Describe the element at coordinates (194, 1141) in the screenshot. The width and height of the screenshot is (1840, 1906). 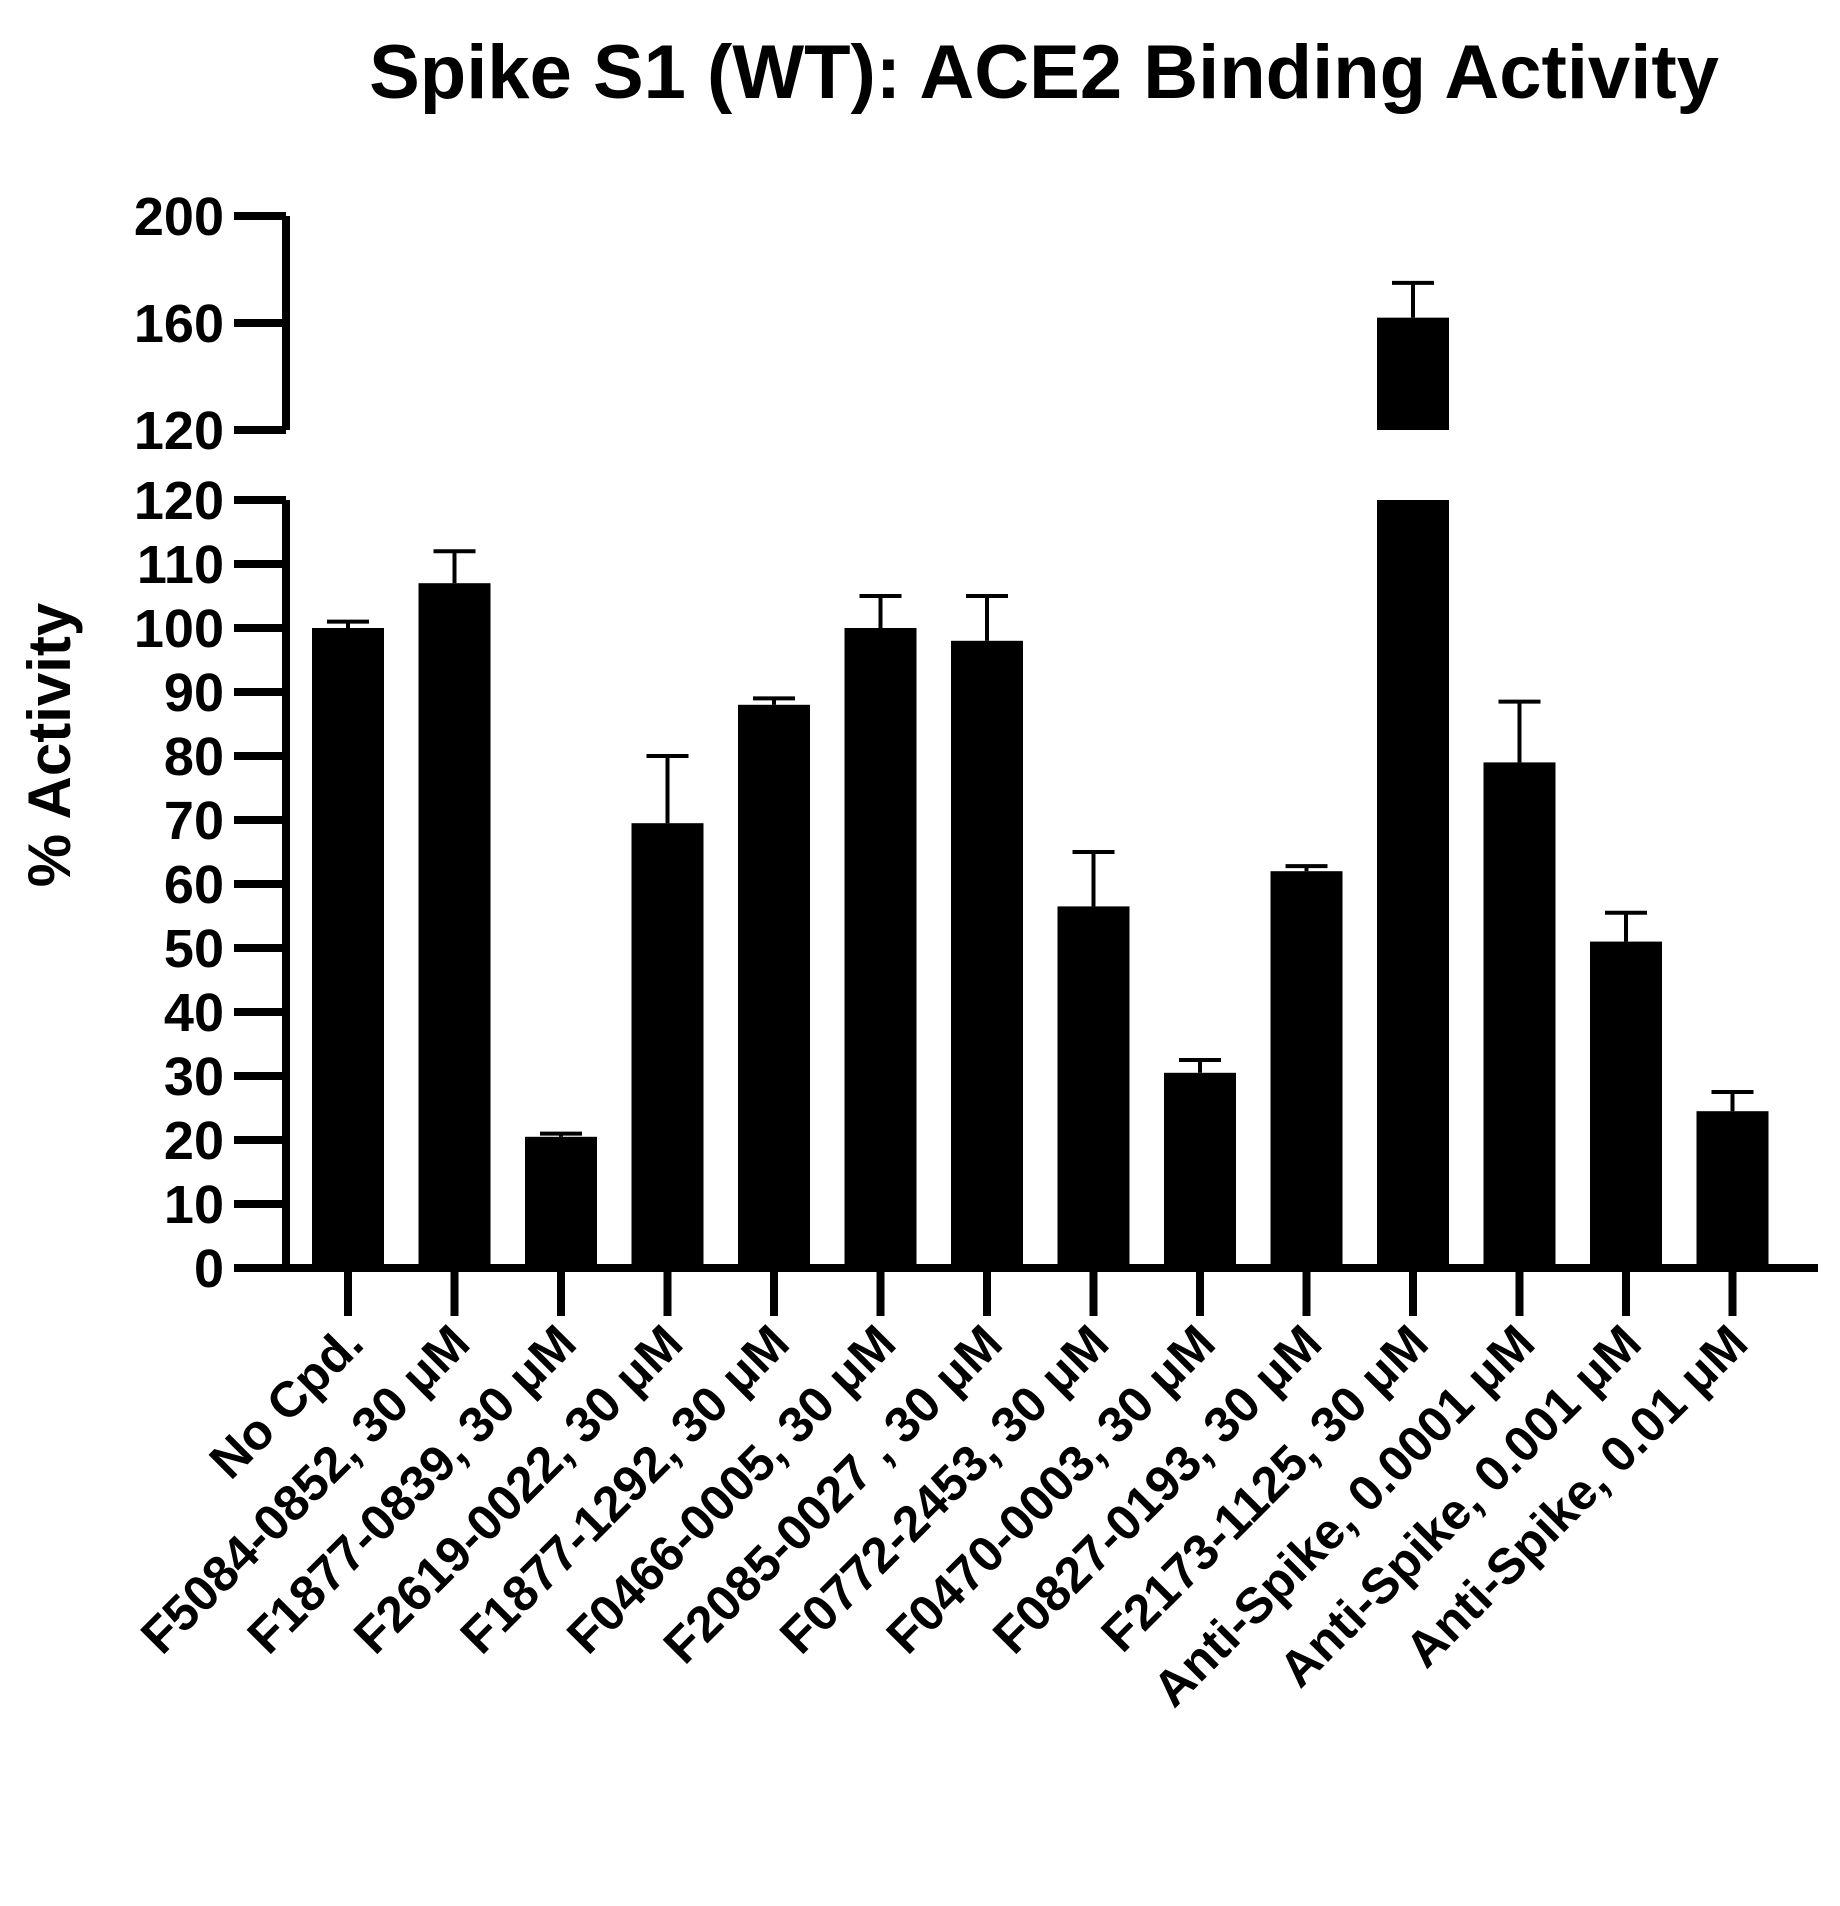
I see `y-tick-label: 20` at that location.